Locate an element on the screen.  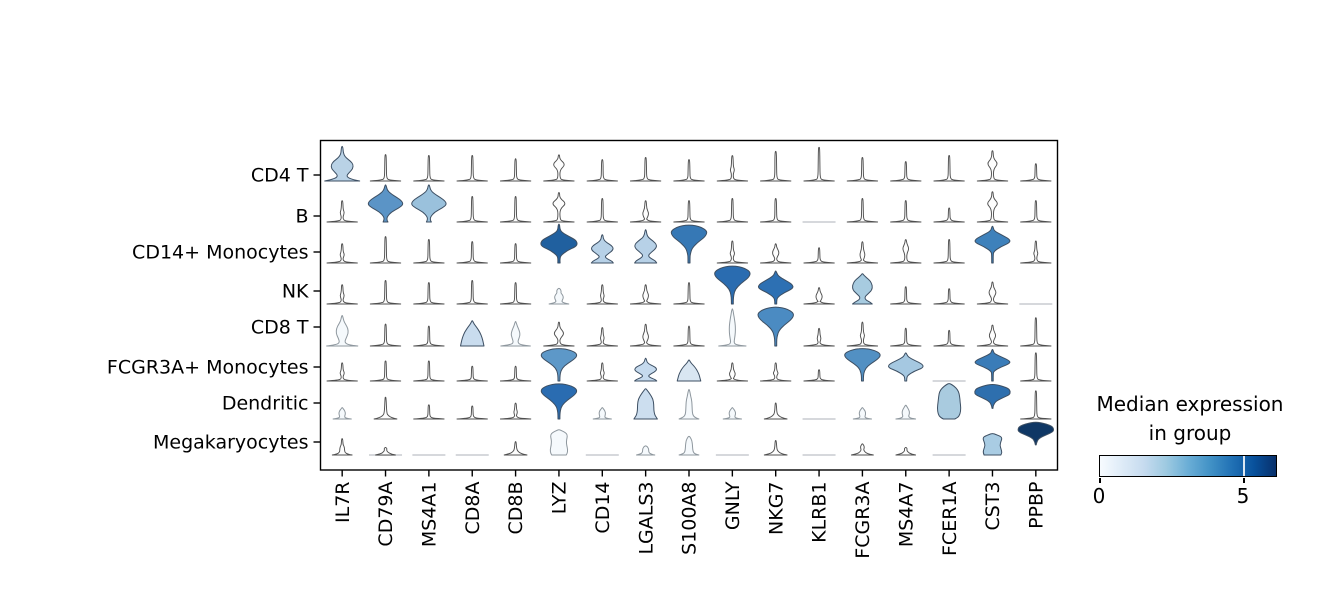
y-axis-label-nk: NK is located at coordinates (295, 292).